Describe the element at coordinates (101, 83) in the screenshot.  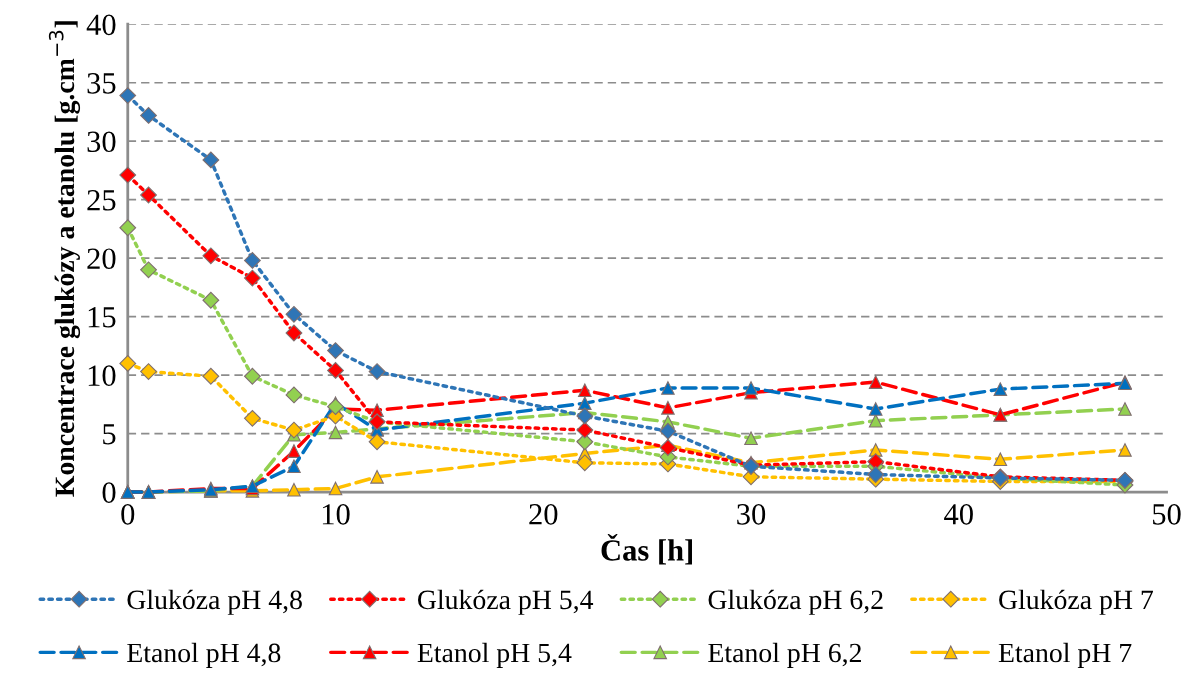
I see `y-tick-label: 35` at that location.